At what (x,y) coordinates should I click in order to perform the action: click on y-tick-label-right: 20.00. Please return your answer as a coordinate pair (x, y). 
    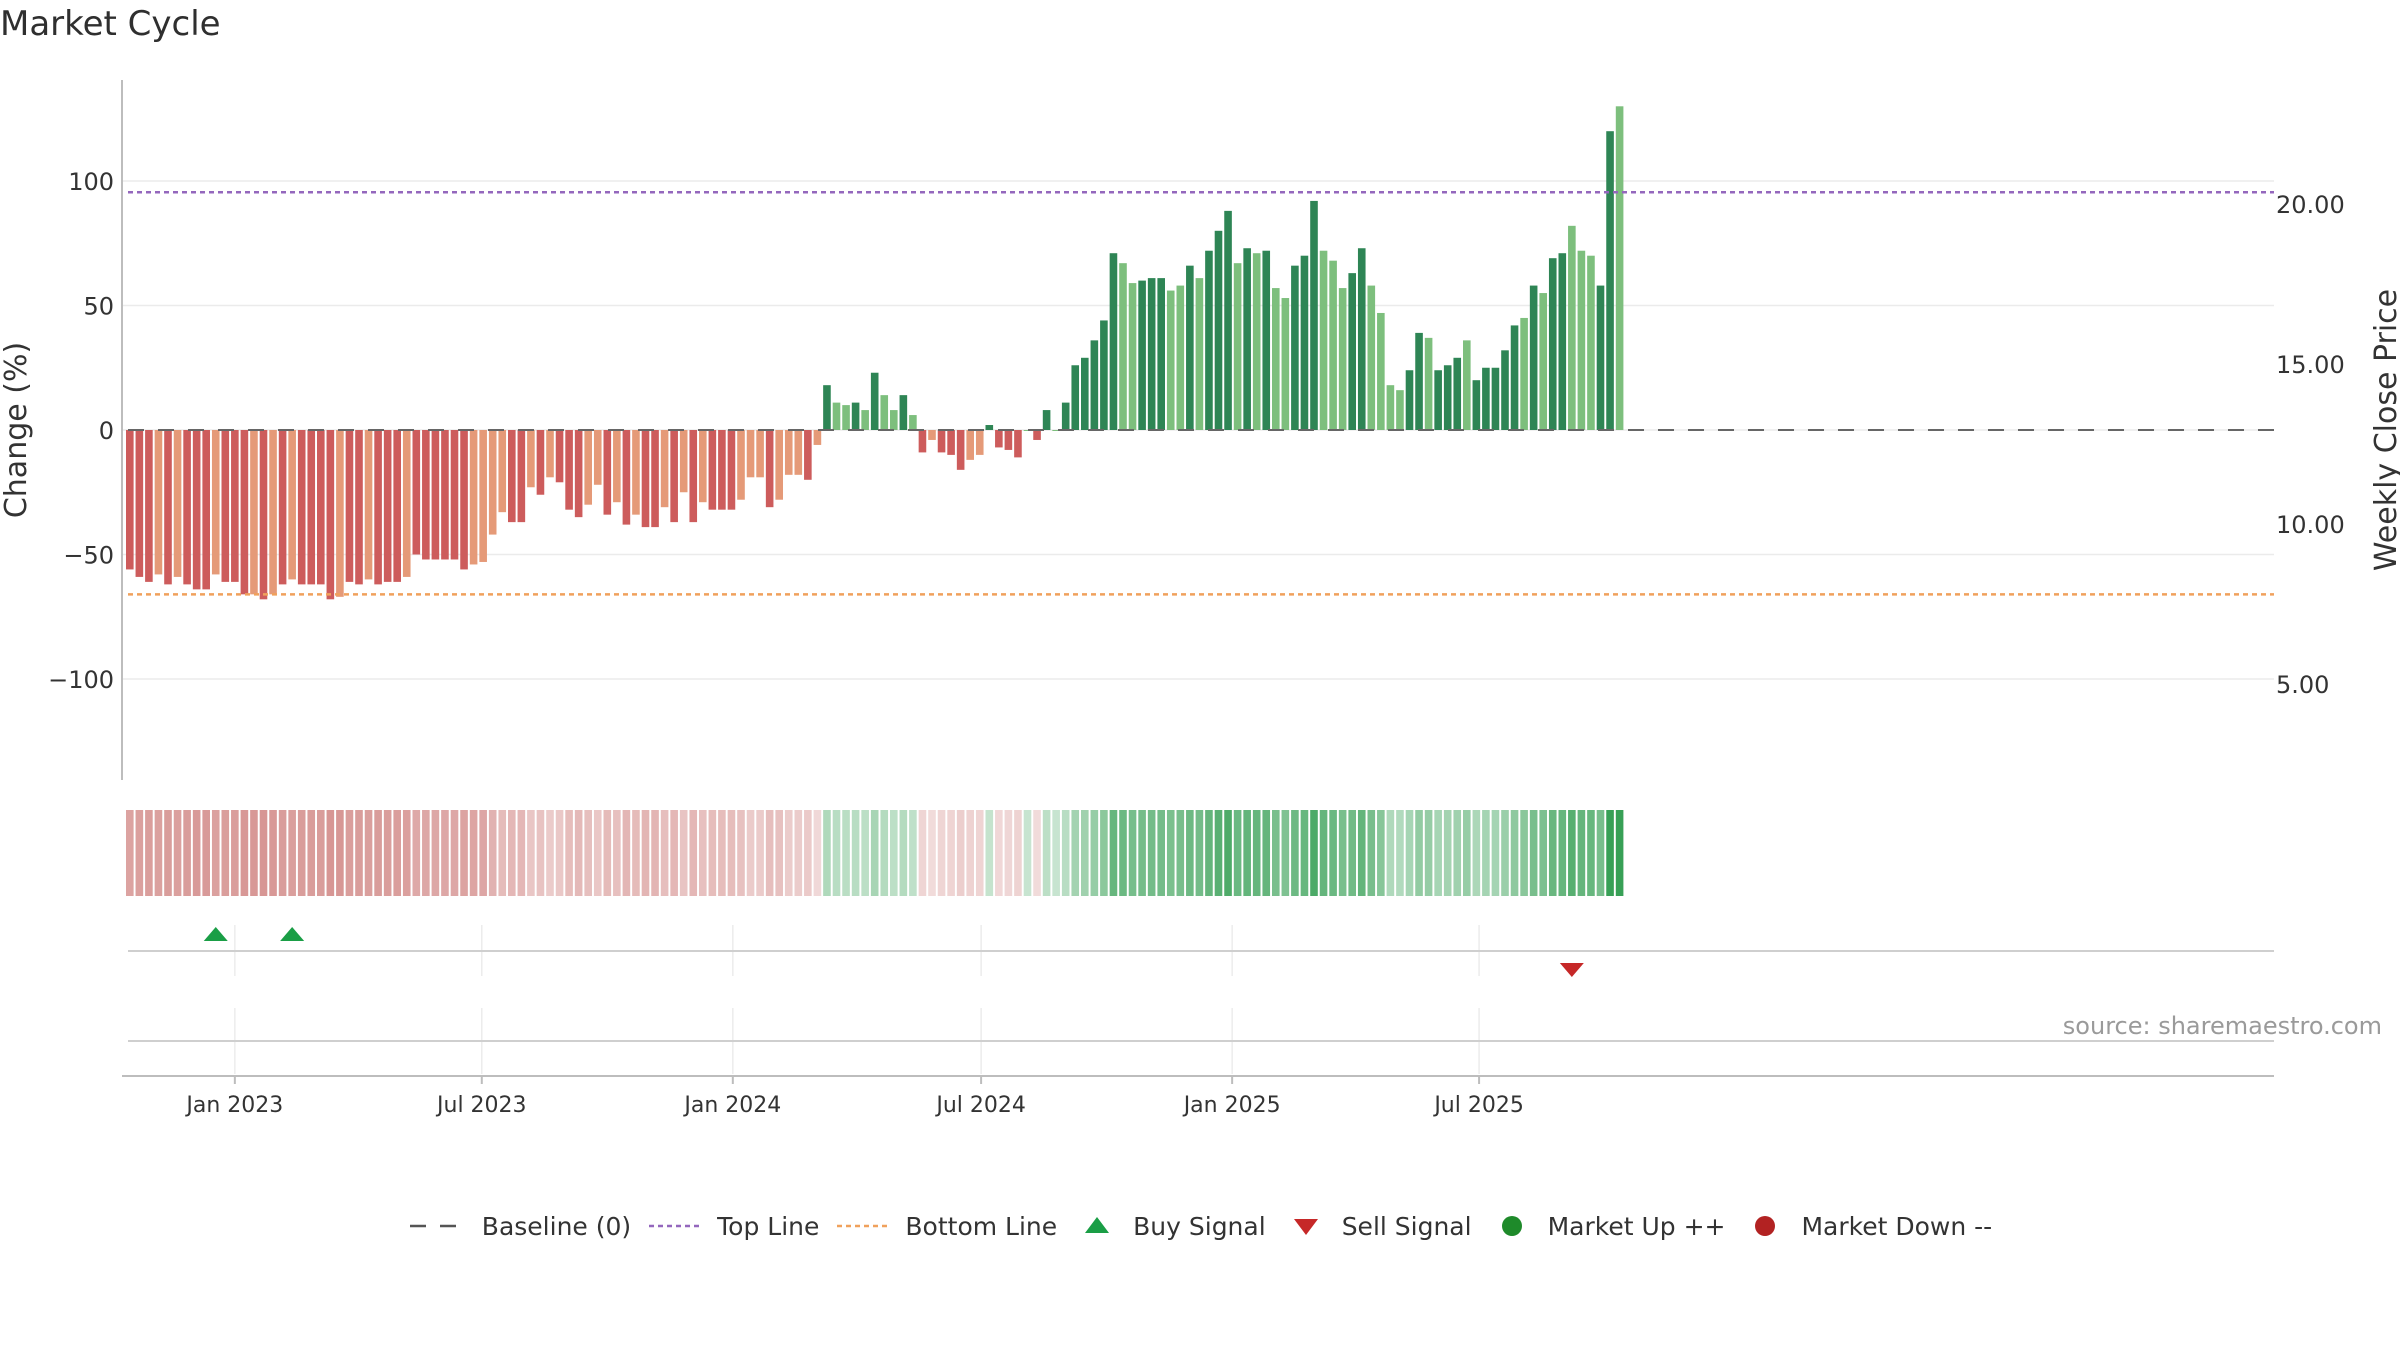
    Looking at the image, I should click on (2310, 205).